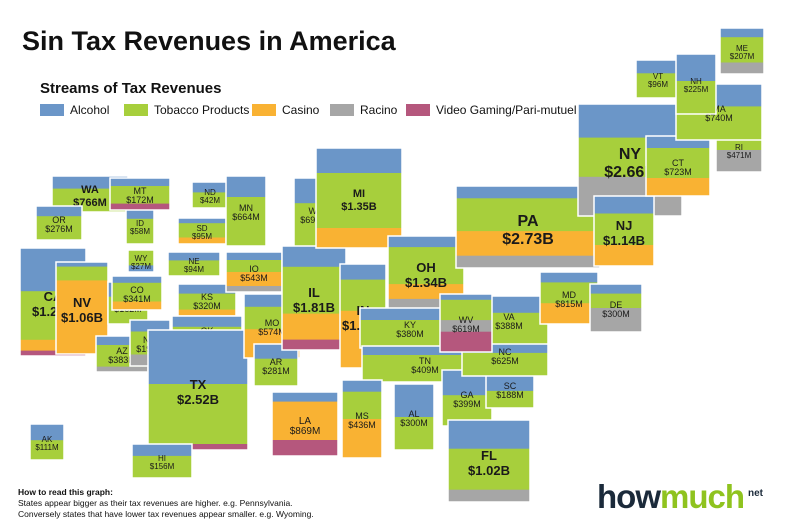 Image resolution: width=791 pixels, height=524 pixels. I want to click on state-la: LA$869M, so click(305, 424).